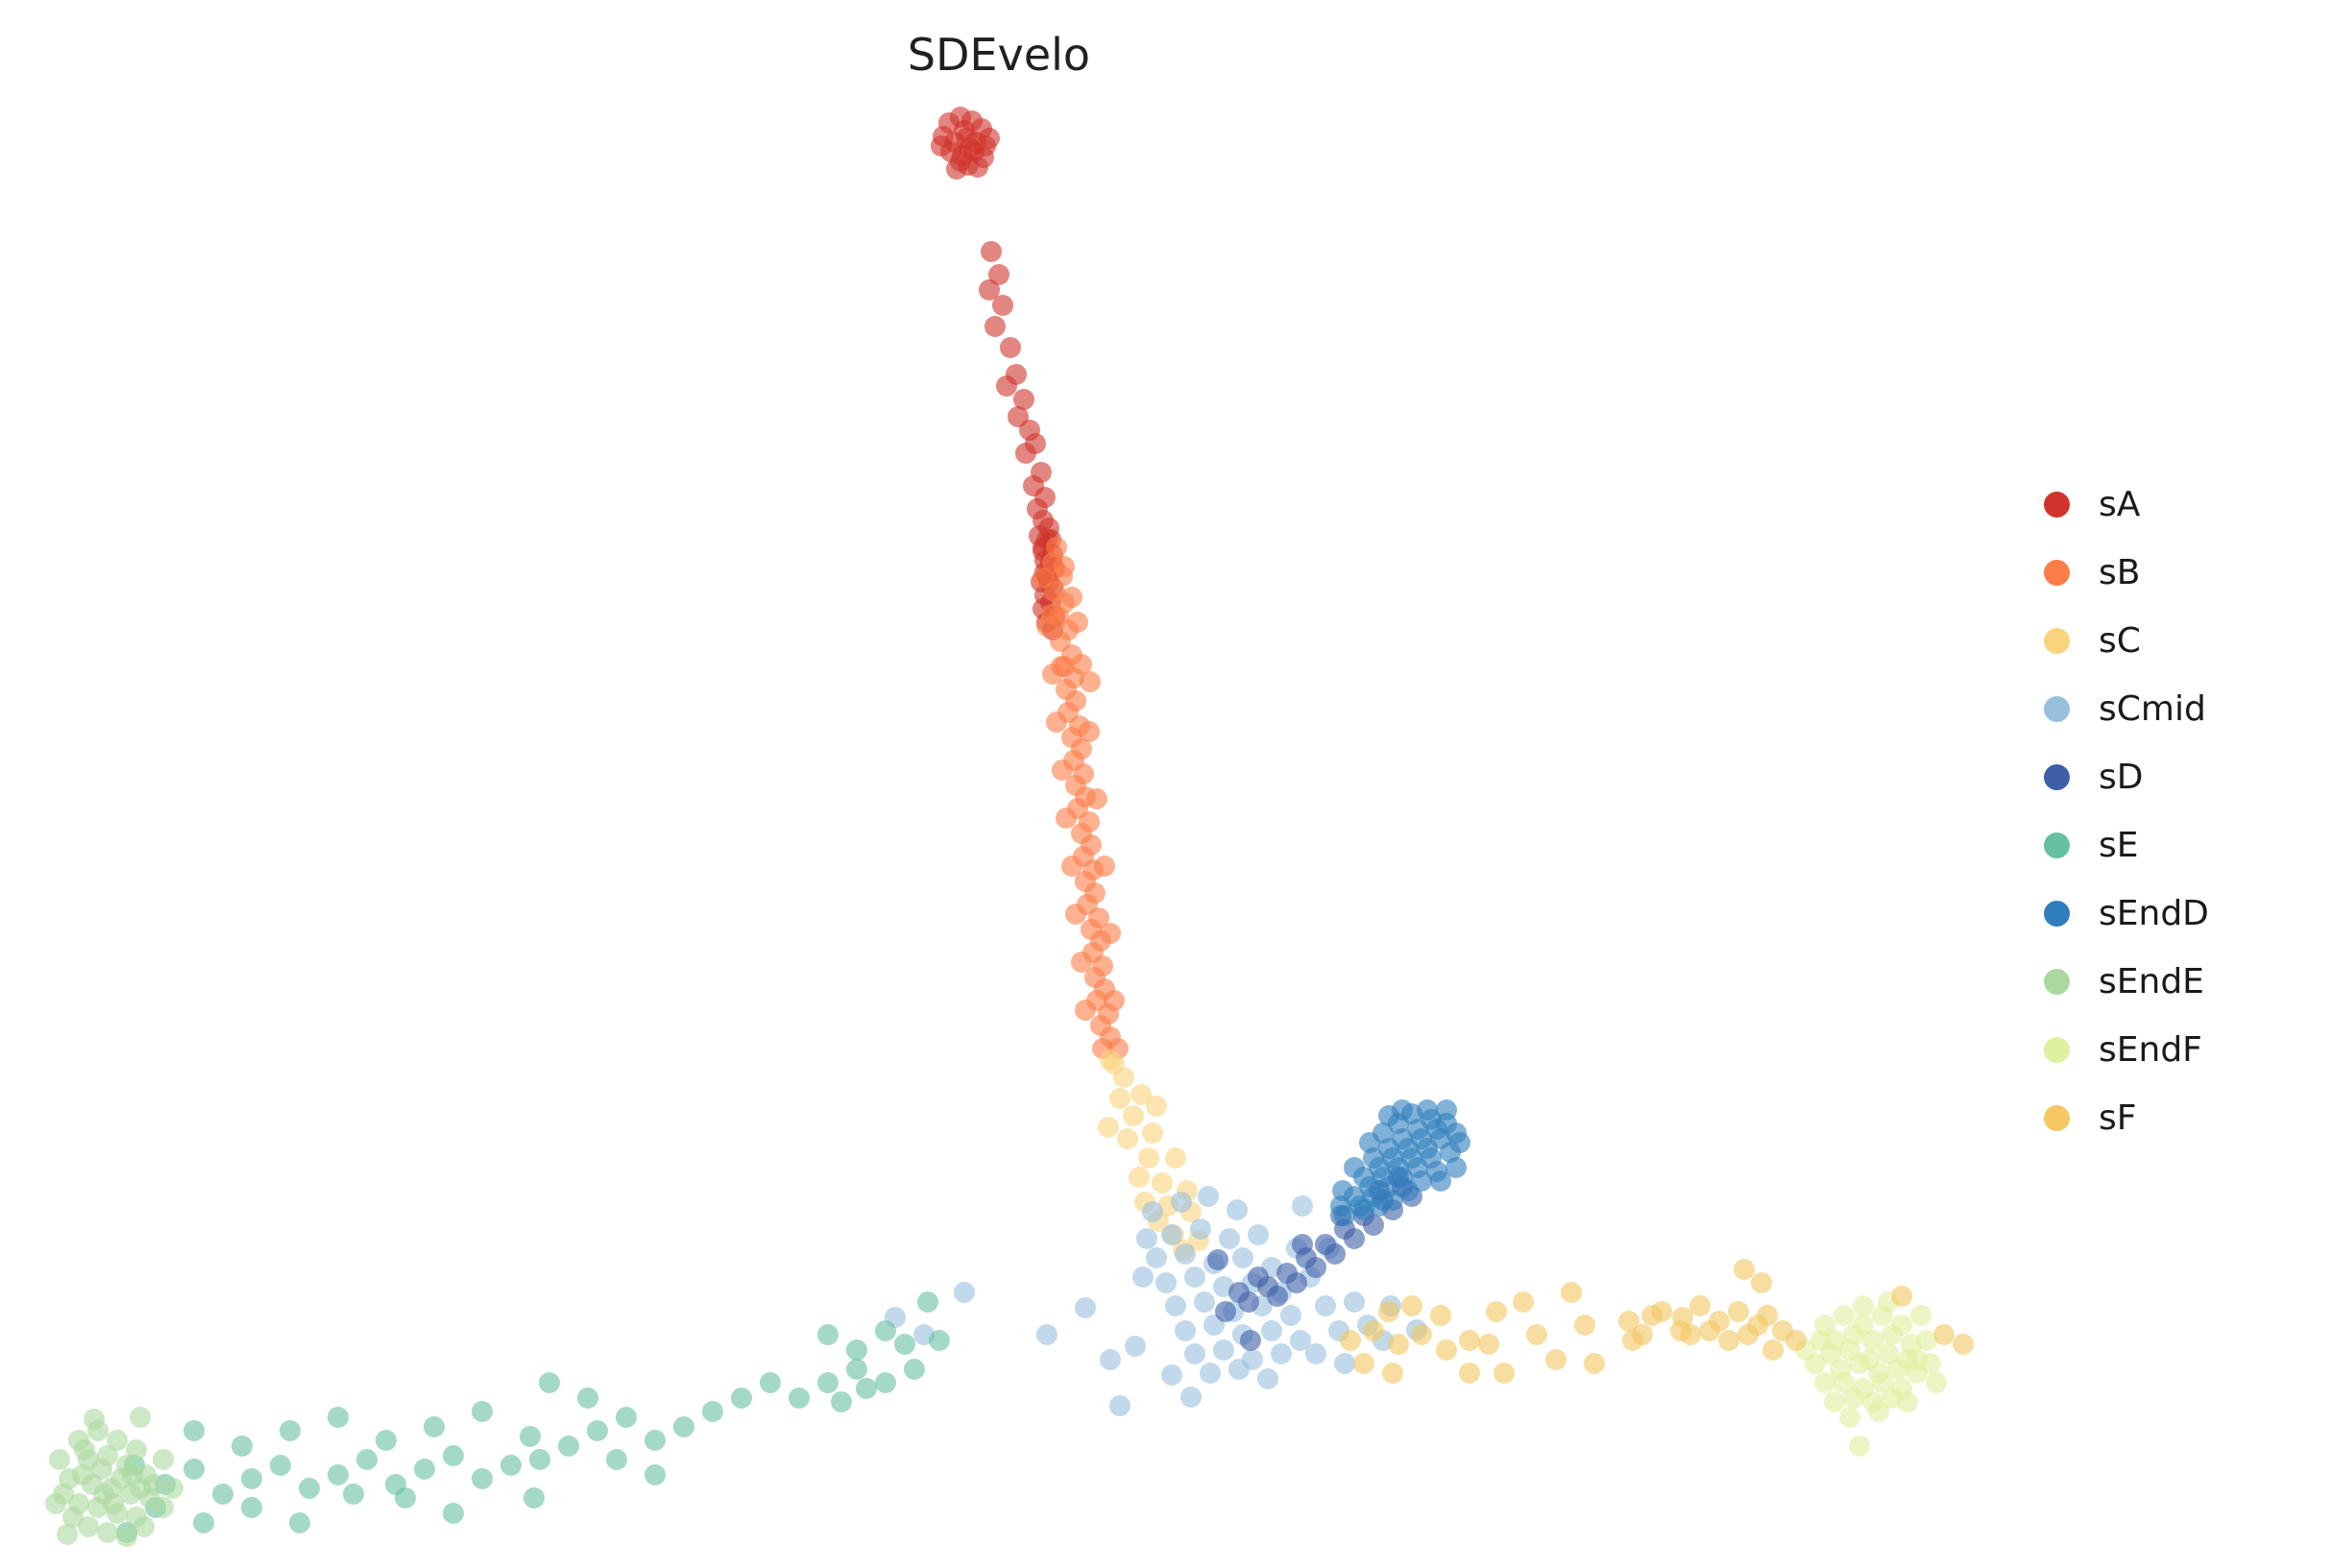 The height and width of the screenshot is (1568, 2332). I want to click on legend-item: sA, so click(2127, 504).